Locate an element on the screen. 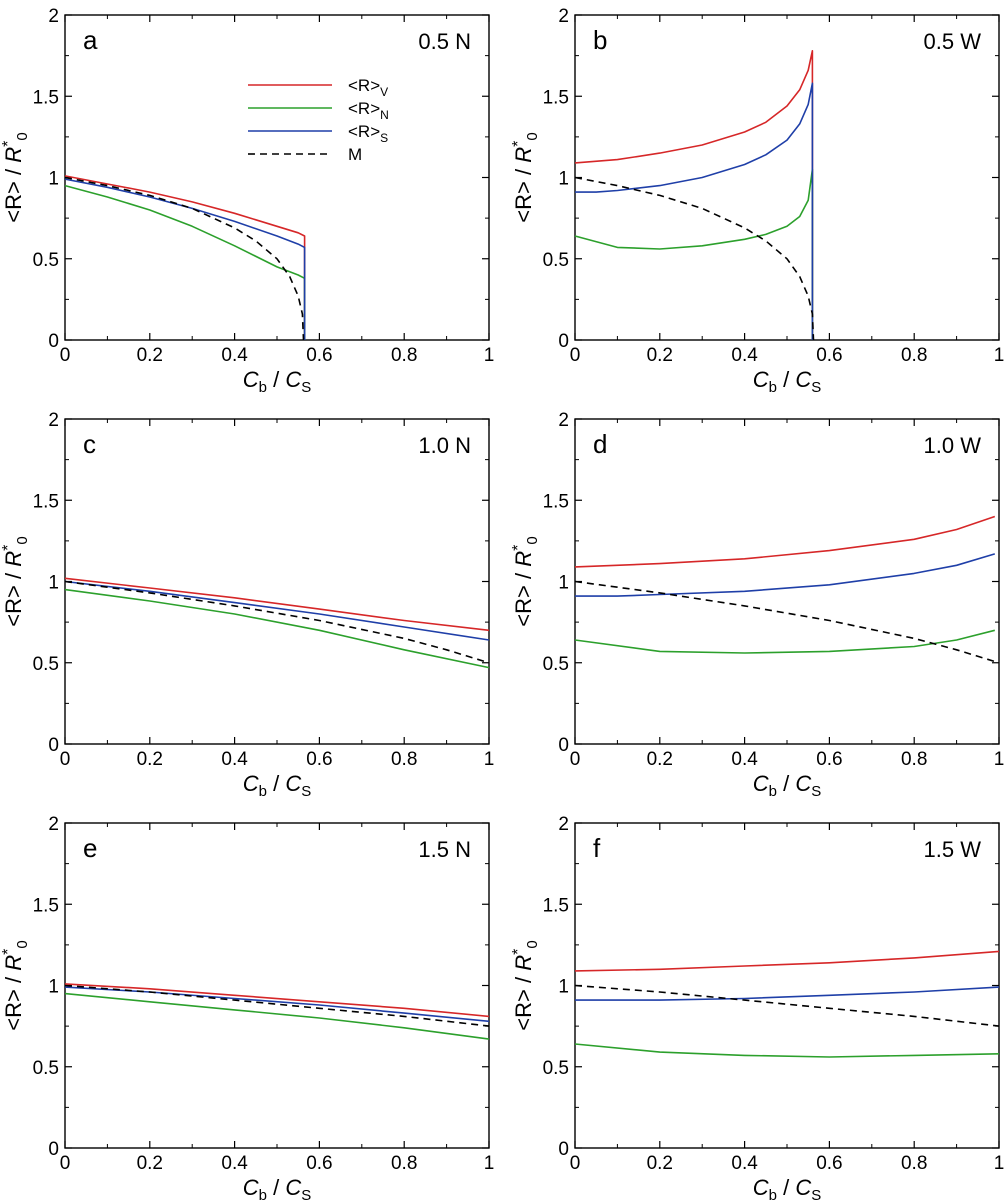 This screenshot has width=1006, height=1200. panel-tag: 1.0 N is located at coordinates (444, 445).